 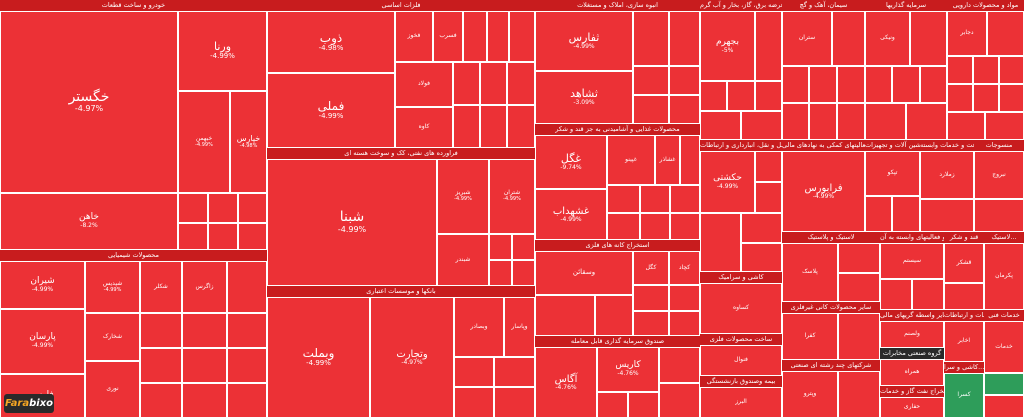 What do you see at coordinates (617, 341) in the screenshot?
I see `sector-header: صندوق سرمایه گذاری قابل معامله` at bounding box center [617, 341].